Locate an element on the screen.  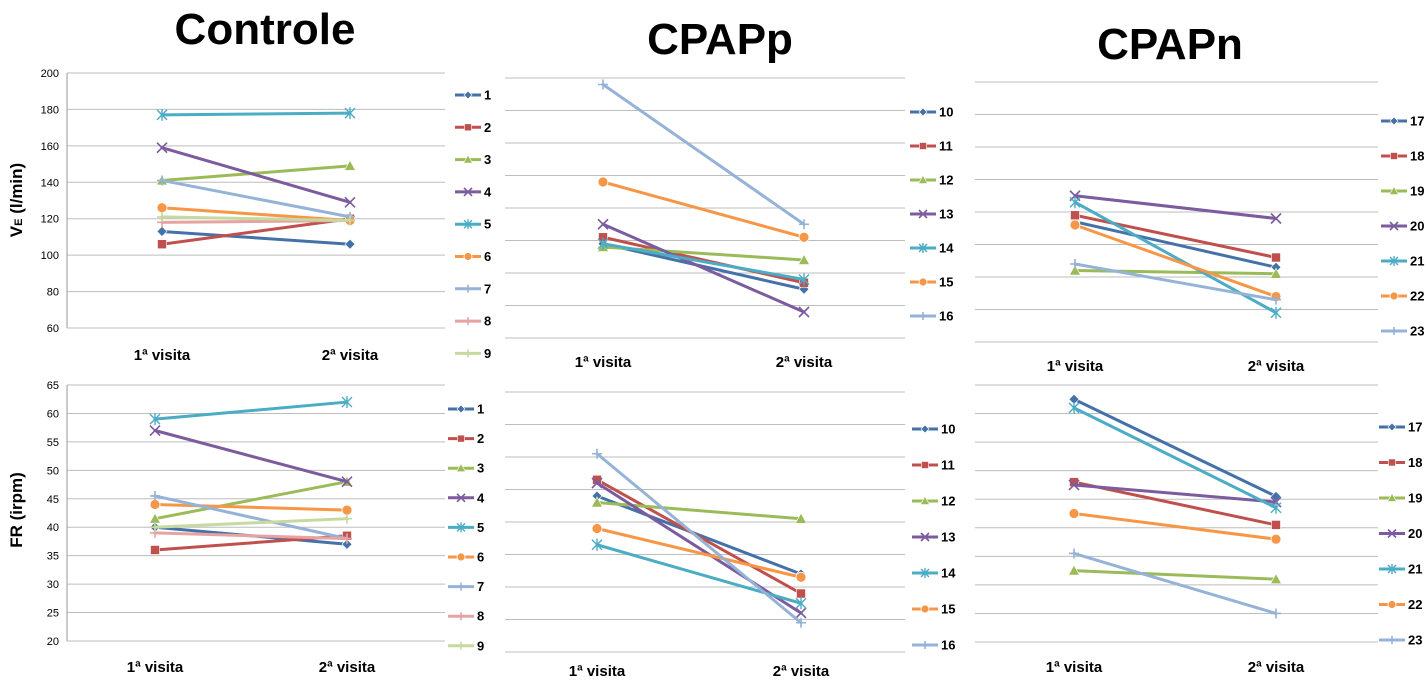
chart4-legend-9-label: 9 is located at coordinates (480, 645).